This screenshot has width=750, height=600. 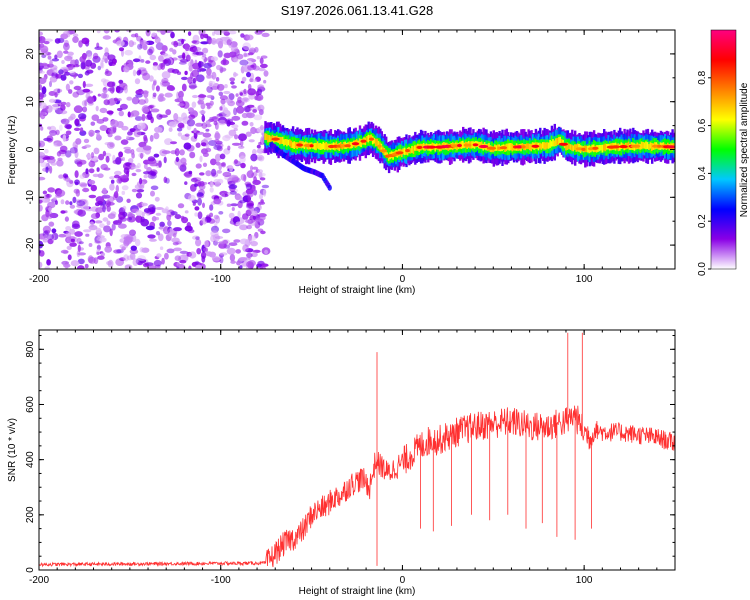 What do you see at coordinates (357, 10) in the screenshot?
I see `figure-title: S197.2026.061.13.41.G28` at bounding box center [357, 10].